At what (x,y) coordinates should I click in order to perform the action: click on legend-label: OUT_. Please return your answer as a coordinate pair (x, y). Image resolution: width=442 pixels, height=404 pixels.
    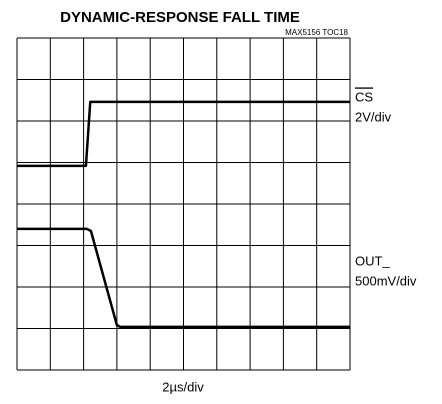
    Looking at the image, I should click on (372, 260).